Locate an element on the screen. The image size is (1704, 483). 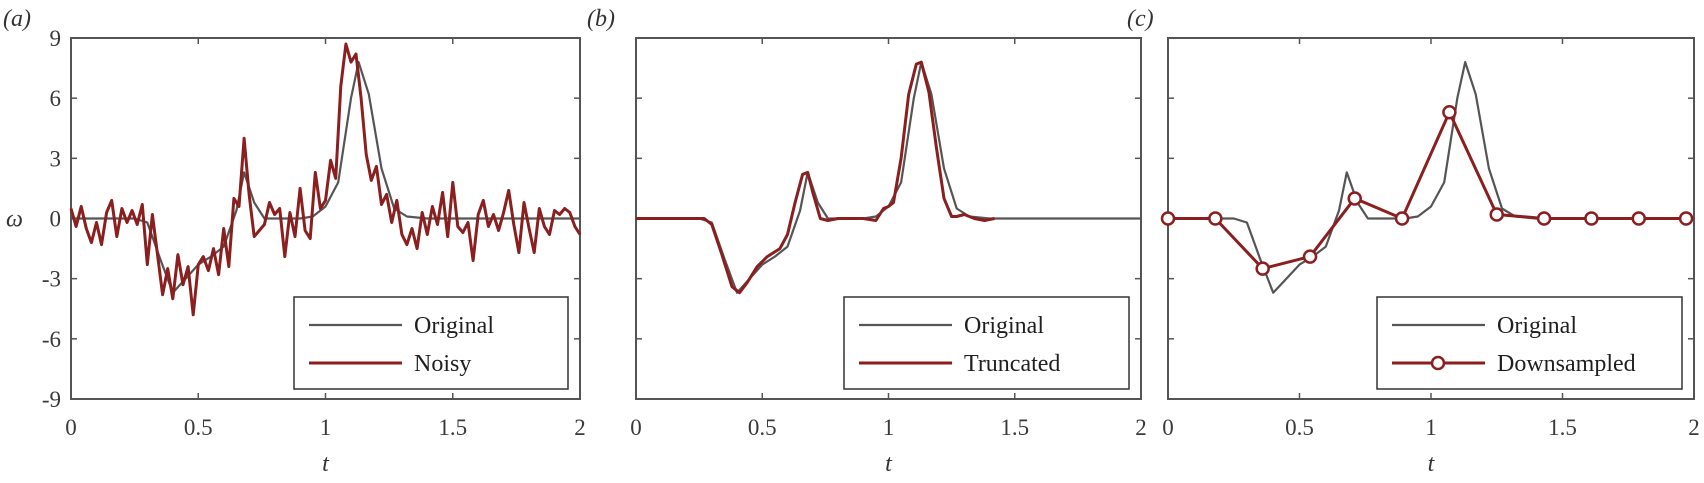
y-tick-label: -9 is located at coordinates (51, 399).